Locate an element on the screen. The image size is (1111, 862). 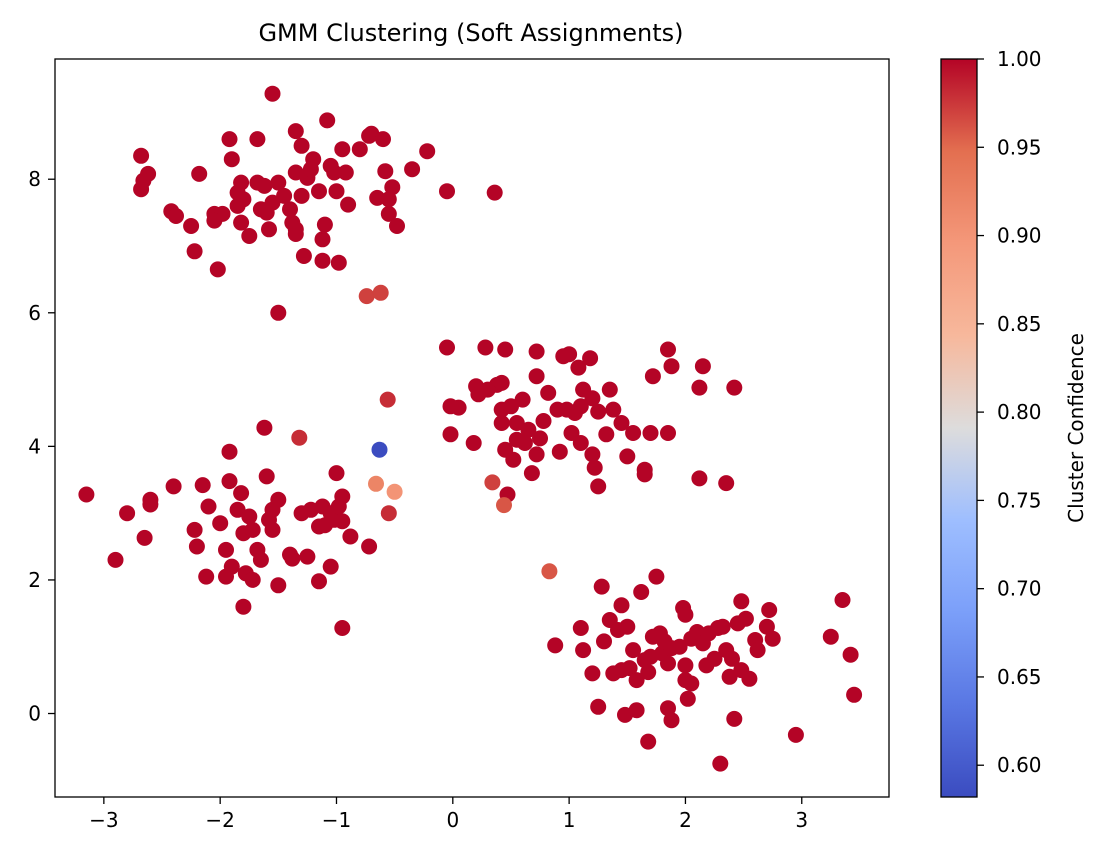
colorbar-tick-label: 0.70 is located at coordinates (1019, 589).